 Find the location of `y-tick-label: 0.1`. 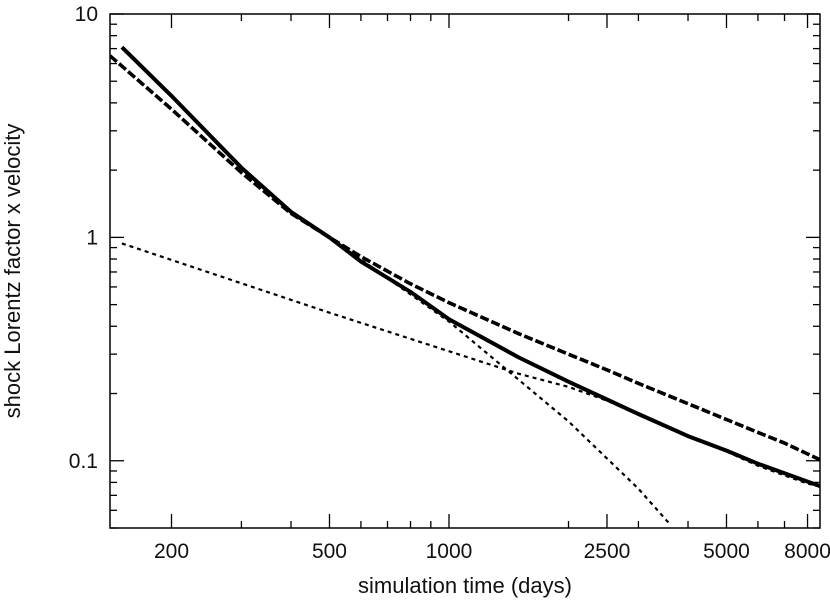

y-tick-label: 0.1 is located at coordinates (83, 461).